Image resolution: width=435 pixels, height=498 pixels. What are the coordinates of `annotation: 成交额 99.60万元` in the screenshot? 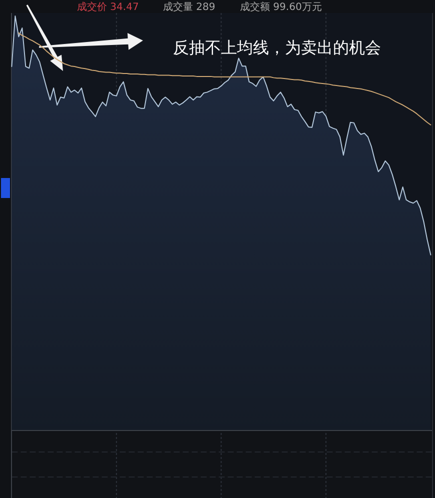 It's located at (281, 7).